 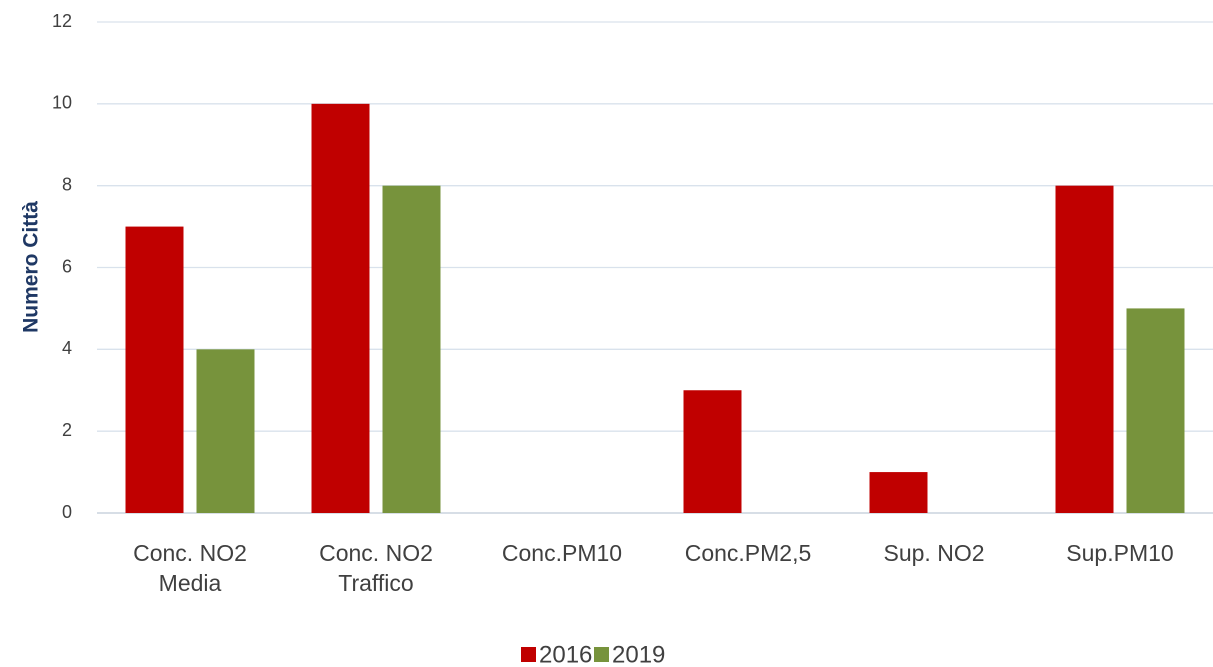 I want to click on y-axis-label: Numero Città, so click(x=31, y=267).